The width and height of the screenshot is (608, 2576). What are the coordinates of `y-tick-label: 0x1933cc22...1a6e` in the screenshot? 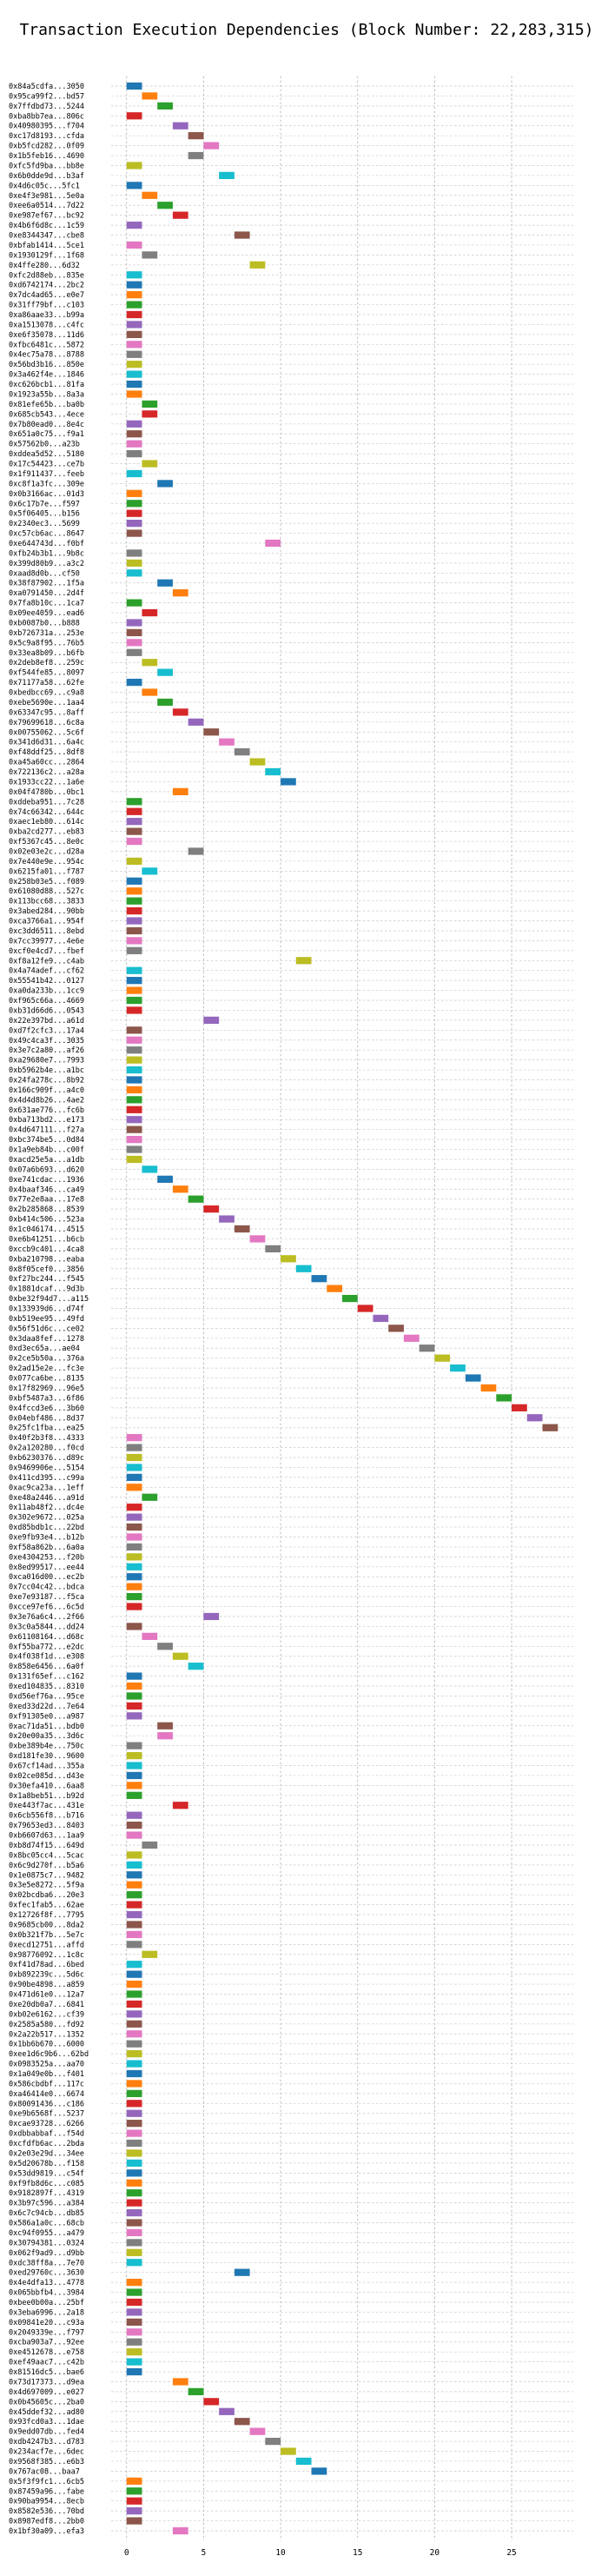 It's located at (47, 782).